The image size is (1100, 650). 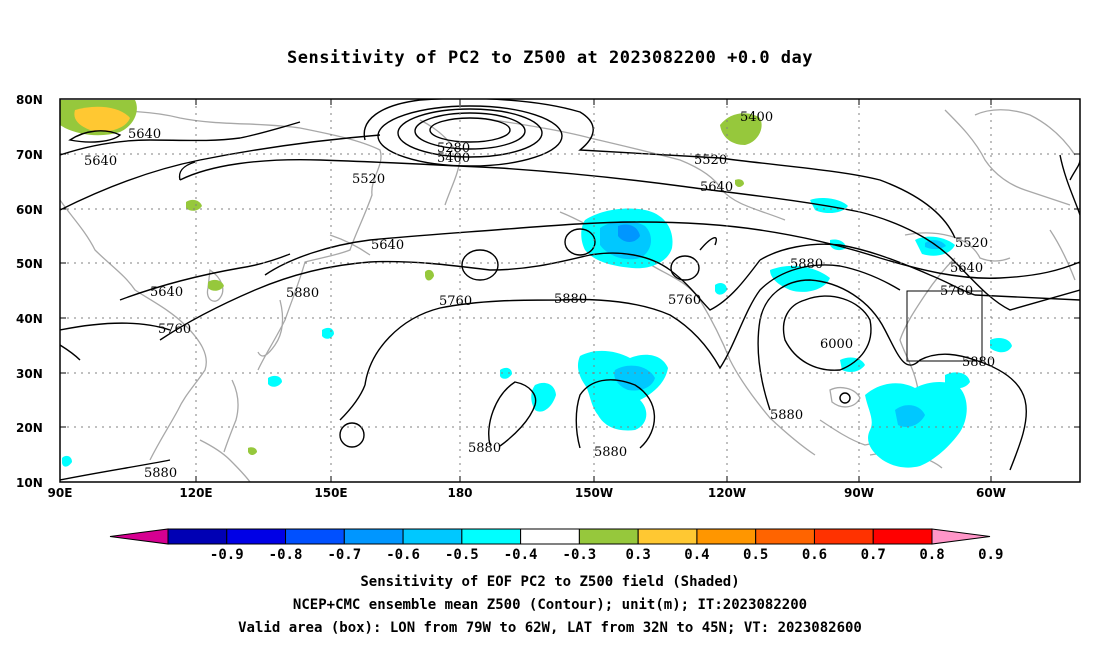 What do you see at coordinates (991, 493) in the screenshot?
I see `lon-label: 60W` at bounding box center [991, 493].